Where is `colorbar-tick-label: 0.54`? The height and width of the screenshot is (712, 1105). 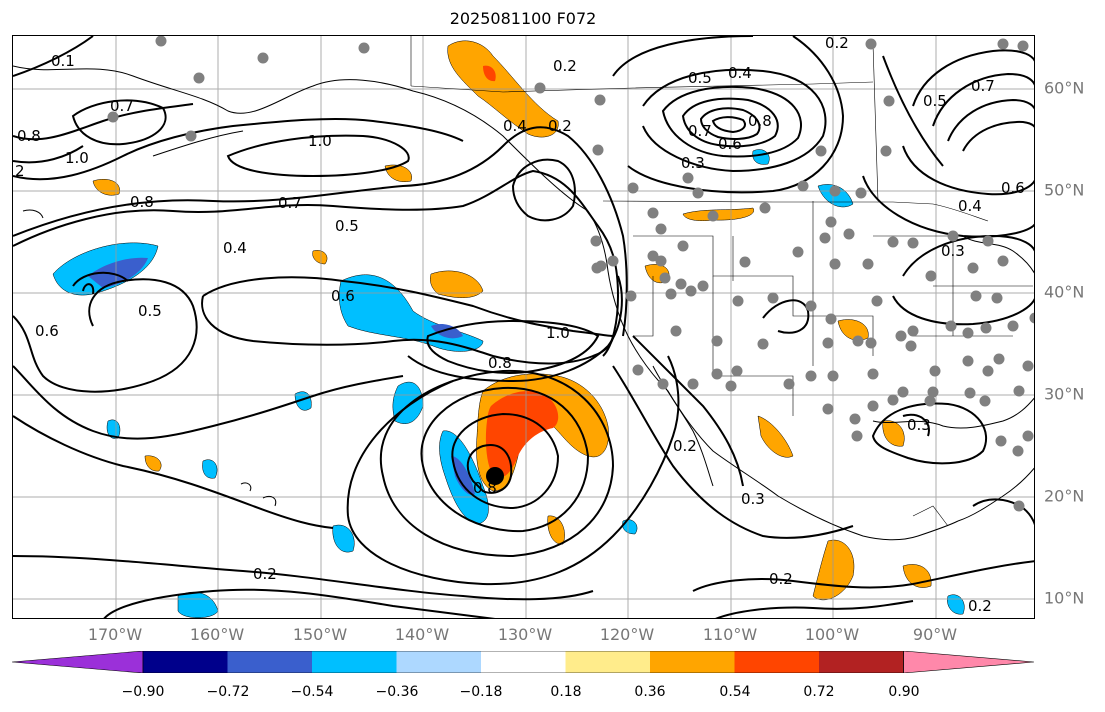
colorbar-tick-label: 0.54 is located at coordinates (735, 692).